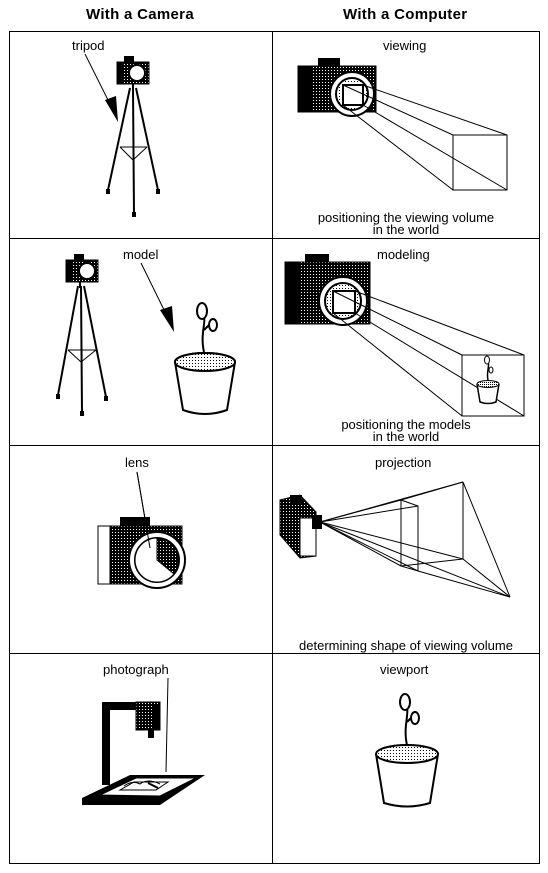 This screenshot has width=548, height=873. What do you see at coordinates (146, 335) in the screenshot?
I see `model-illustration` at bounding box center [146, 335].